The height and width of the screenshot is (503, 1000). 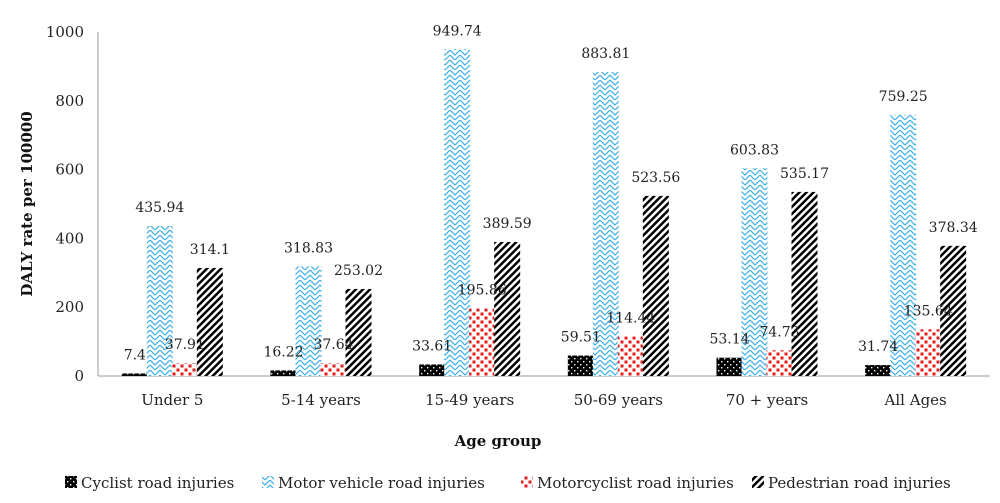 What do you see at coordinates (432, 346) in the screenshot?
I see `data-label: 33.61` at bounding box center [432, 346].